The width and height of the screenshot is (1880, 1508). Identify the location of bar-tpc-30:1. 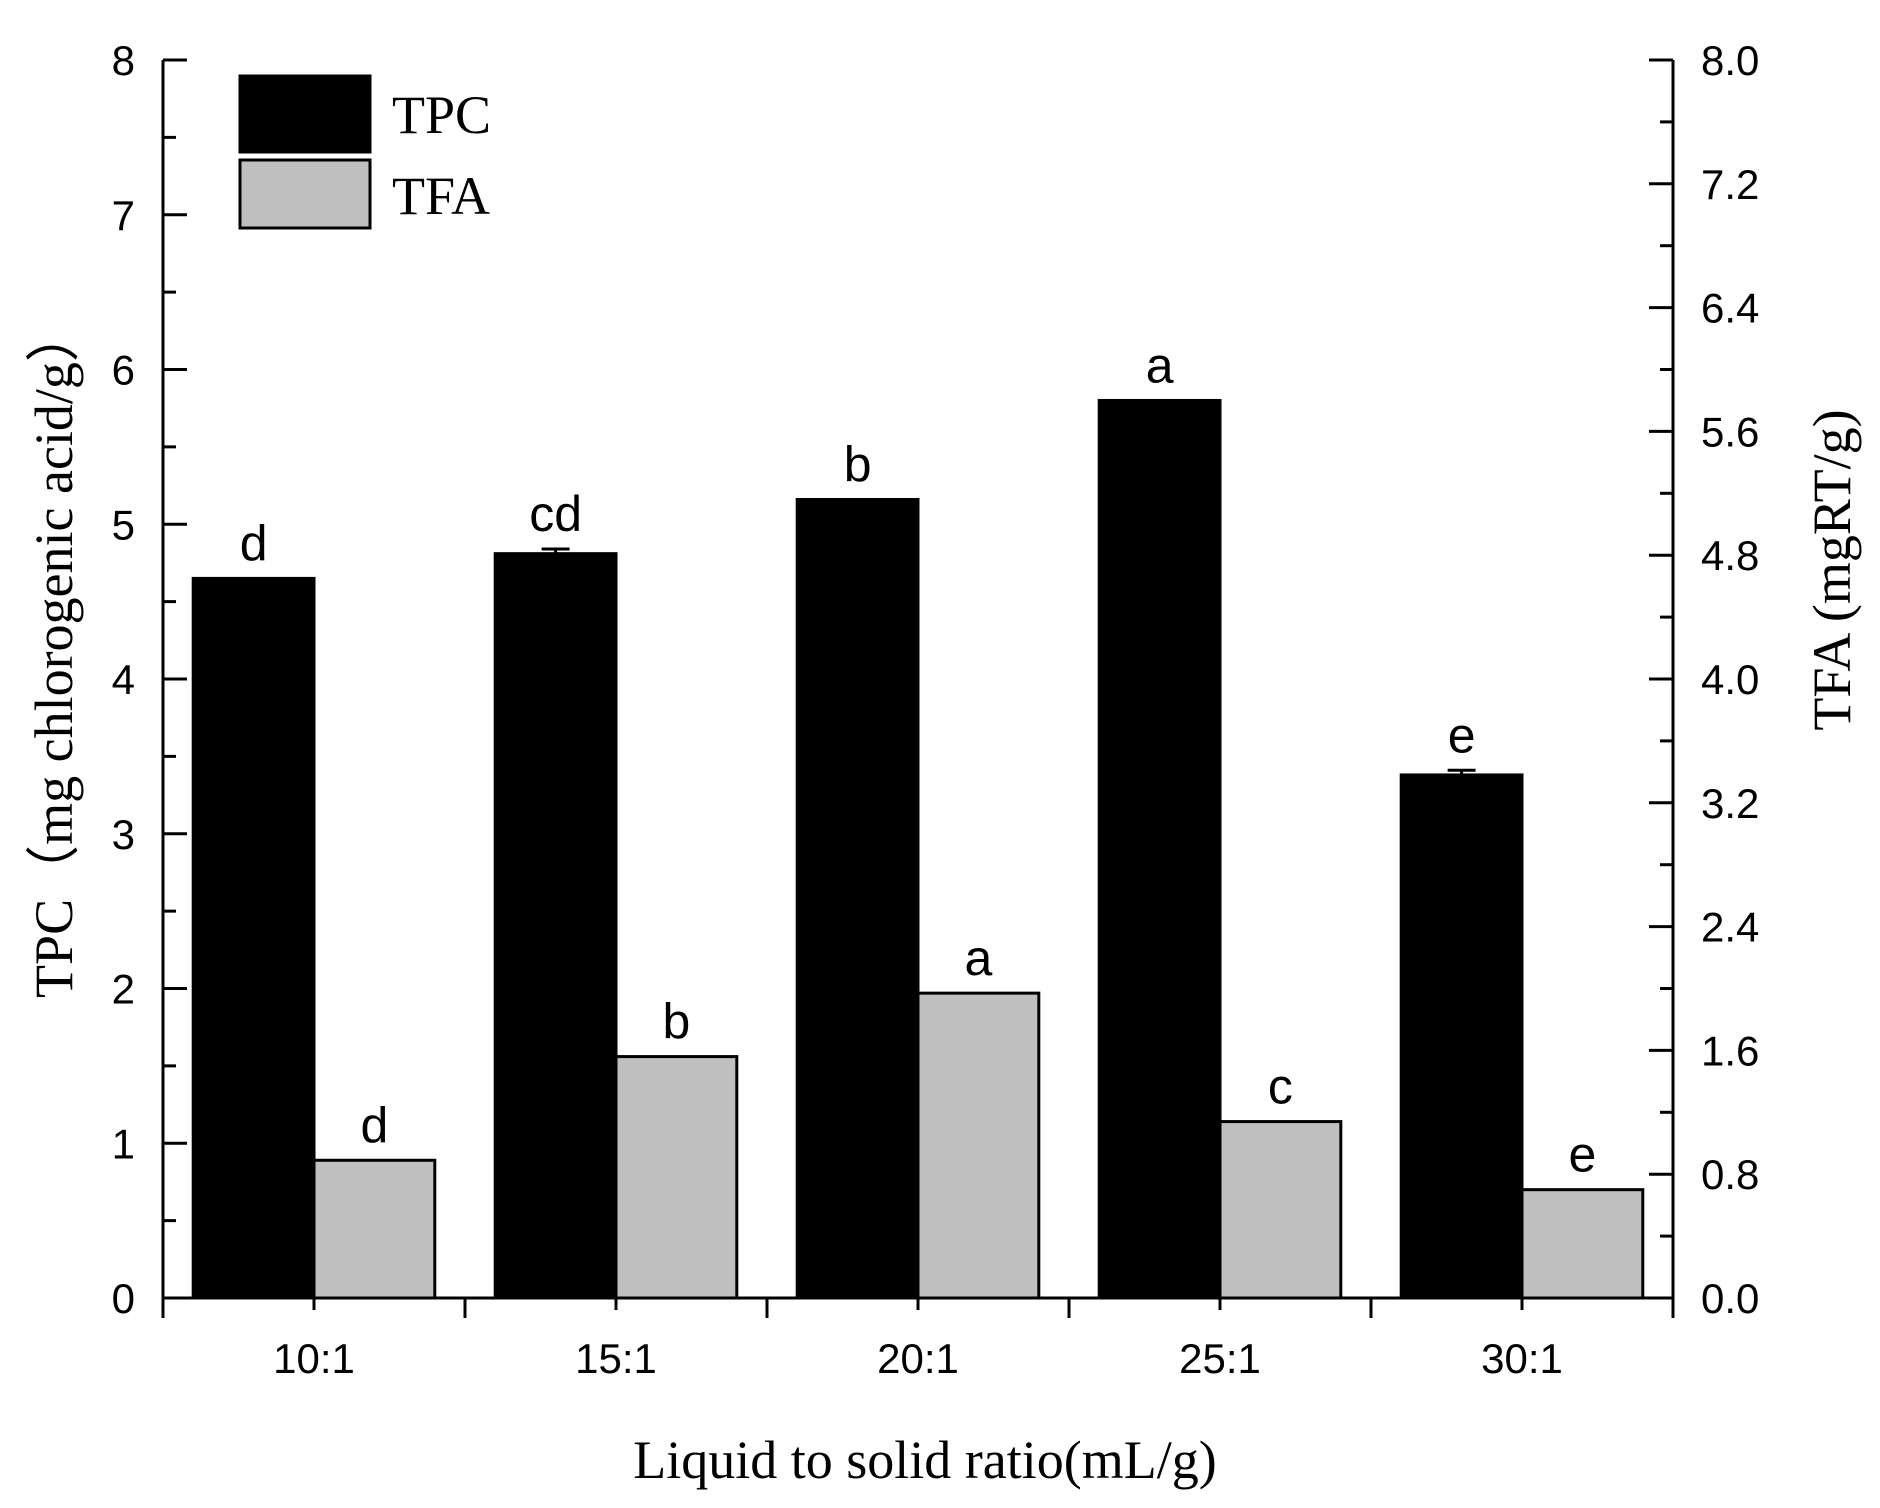
(1461, 1036).